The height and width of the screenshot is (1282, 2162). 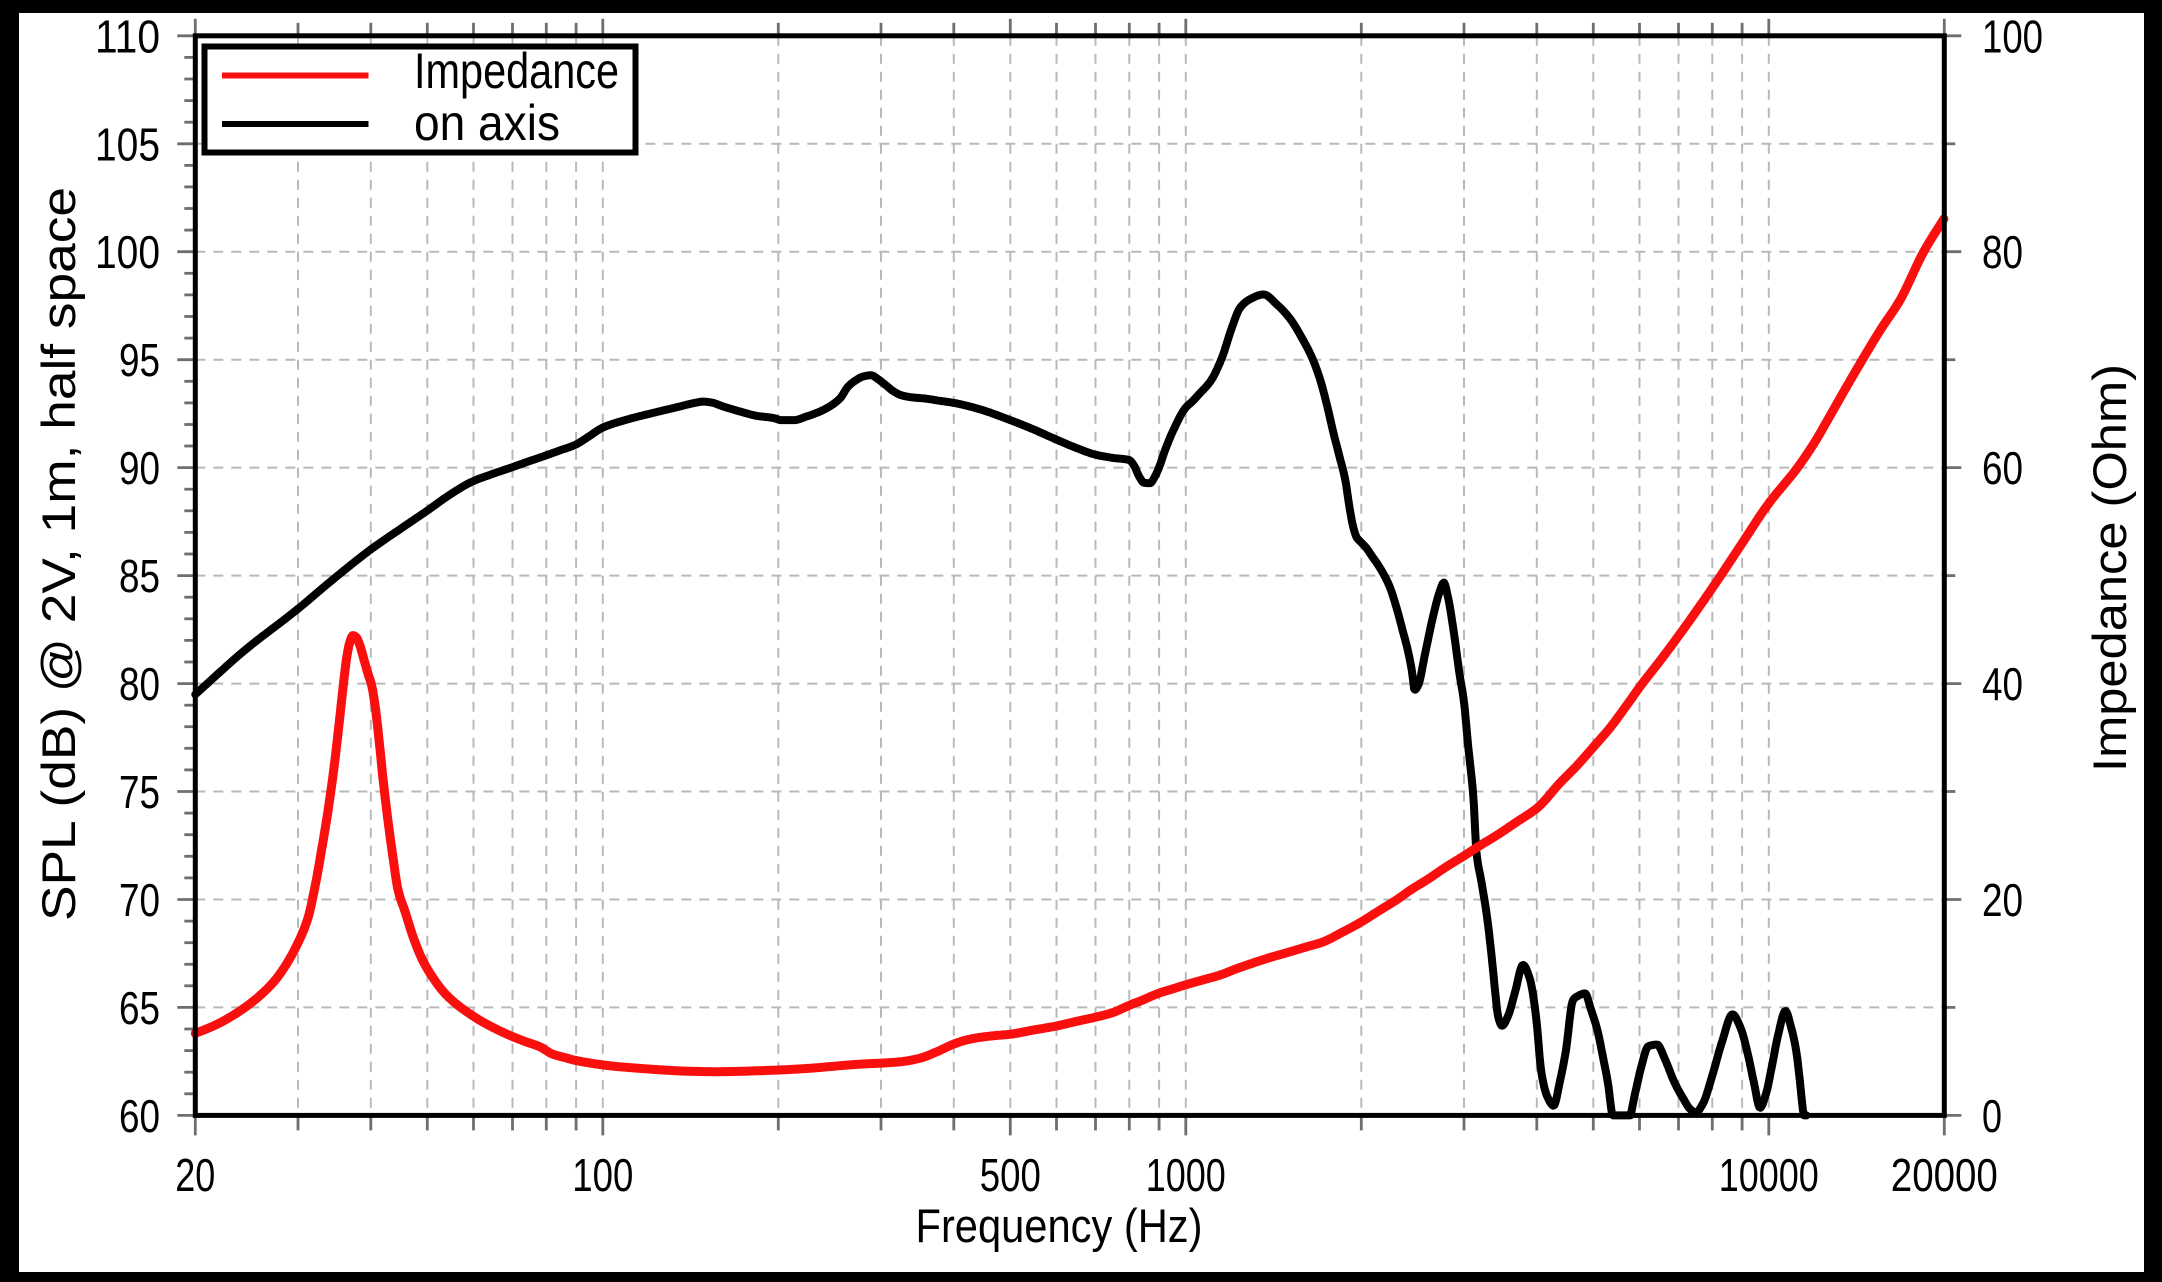 What do you see at coordinates (58, 554) in the screenshot?
I see `svg-text: SPL (dB) @ 2V, 1m, half space` at bounding box center [58, 554].